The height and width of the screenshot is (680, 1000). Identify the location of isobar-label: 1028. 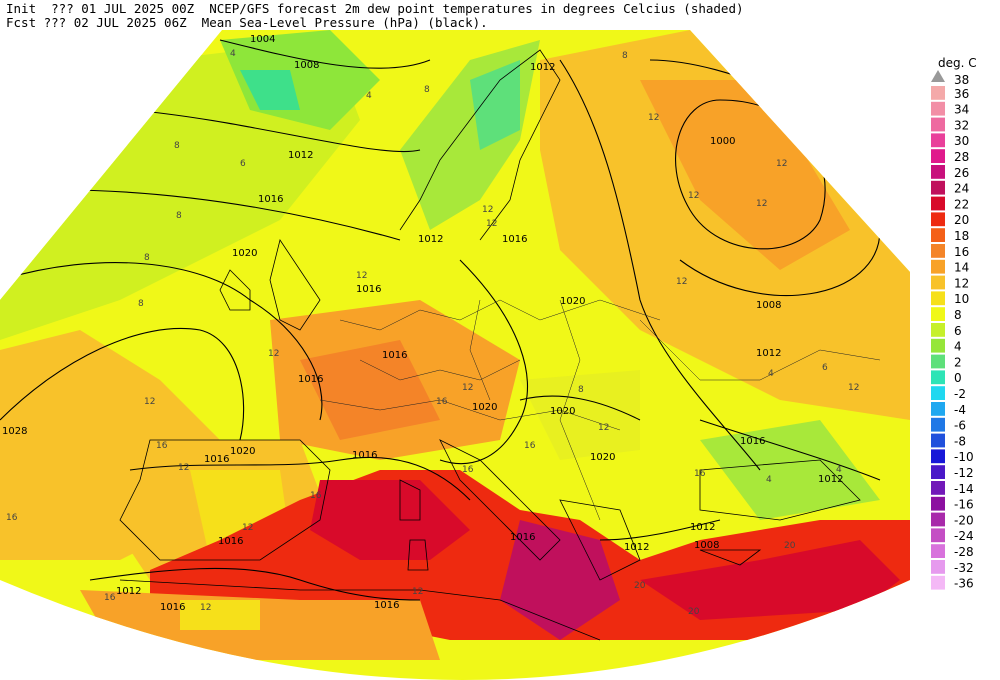
(14, 431).